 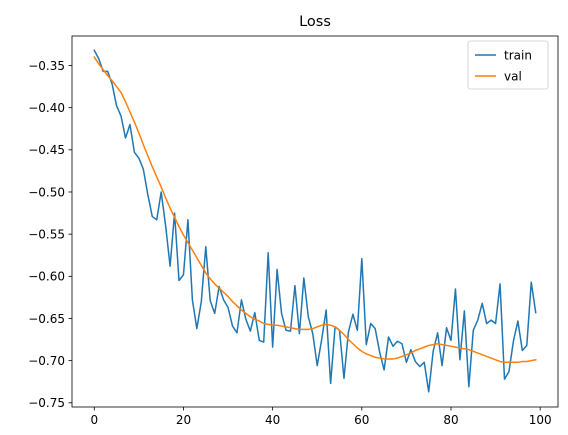 I want to click on y-tick-label: −0.50, so click(x=46, y=192).